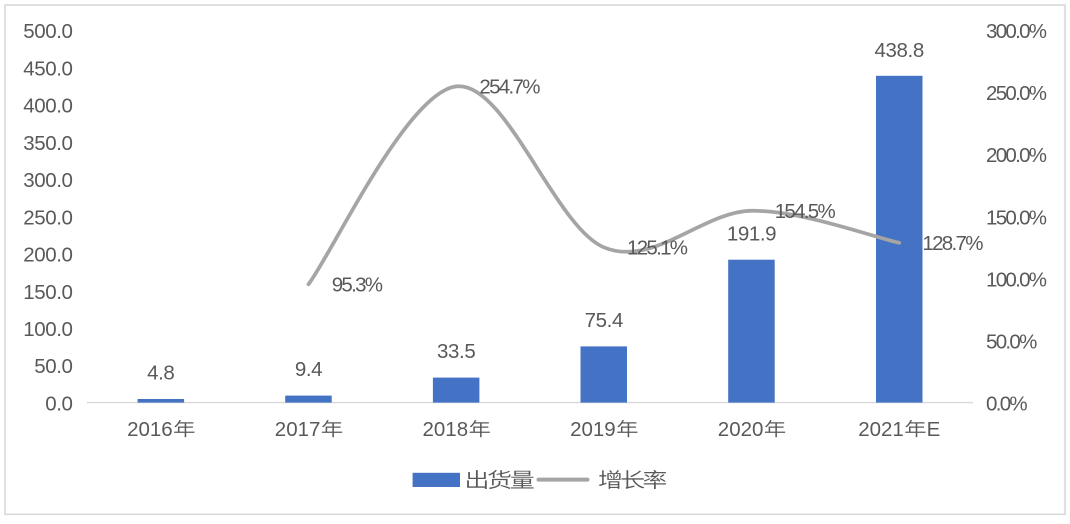 The image size is (1070, 524). Describe the element at coordinates (1016, 93) in the screenshot. I see `svg-text: 250.0%` at that location.